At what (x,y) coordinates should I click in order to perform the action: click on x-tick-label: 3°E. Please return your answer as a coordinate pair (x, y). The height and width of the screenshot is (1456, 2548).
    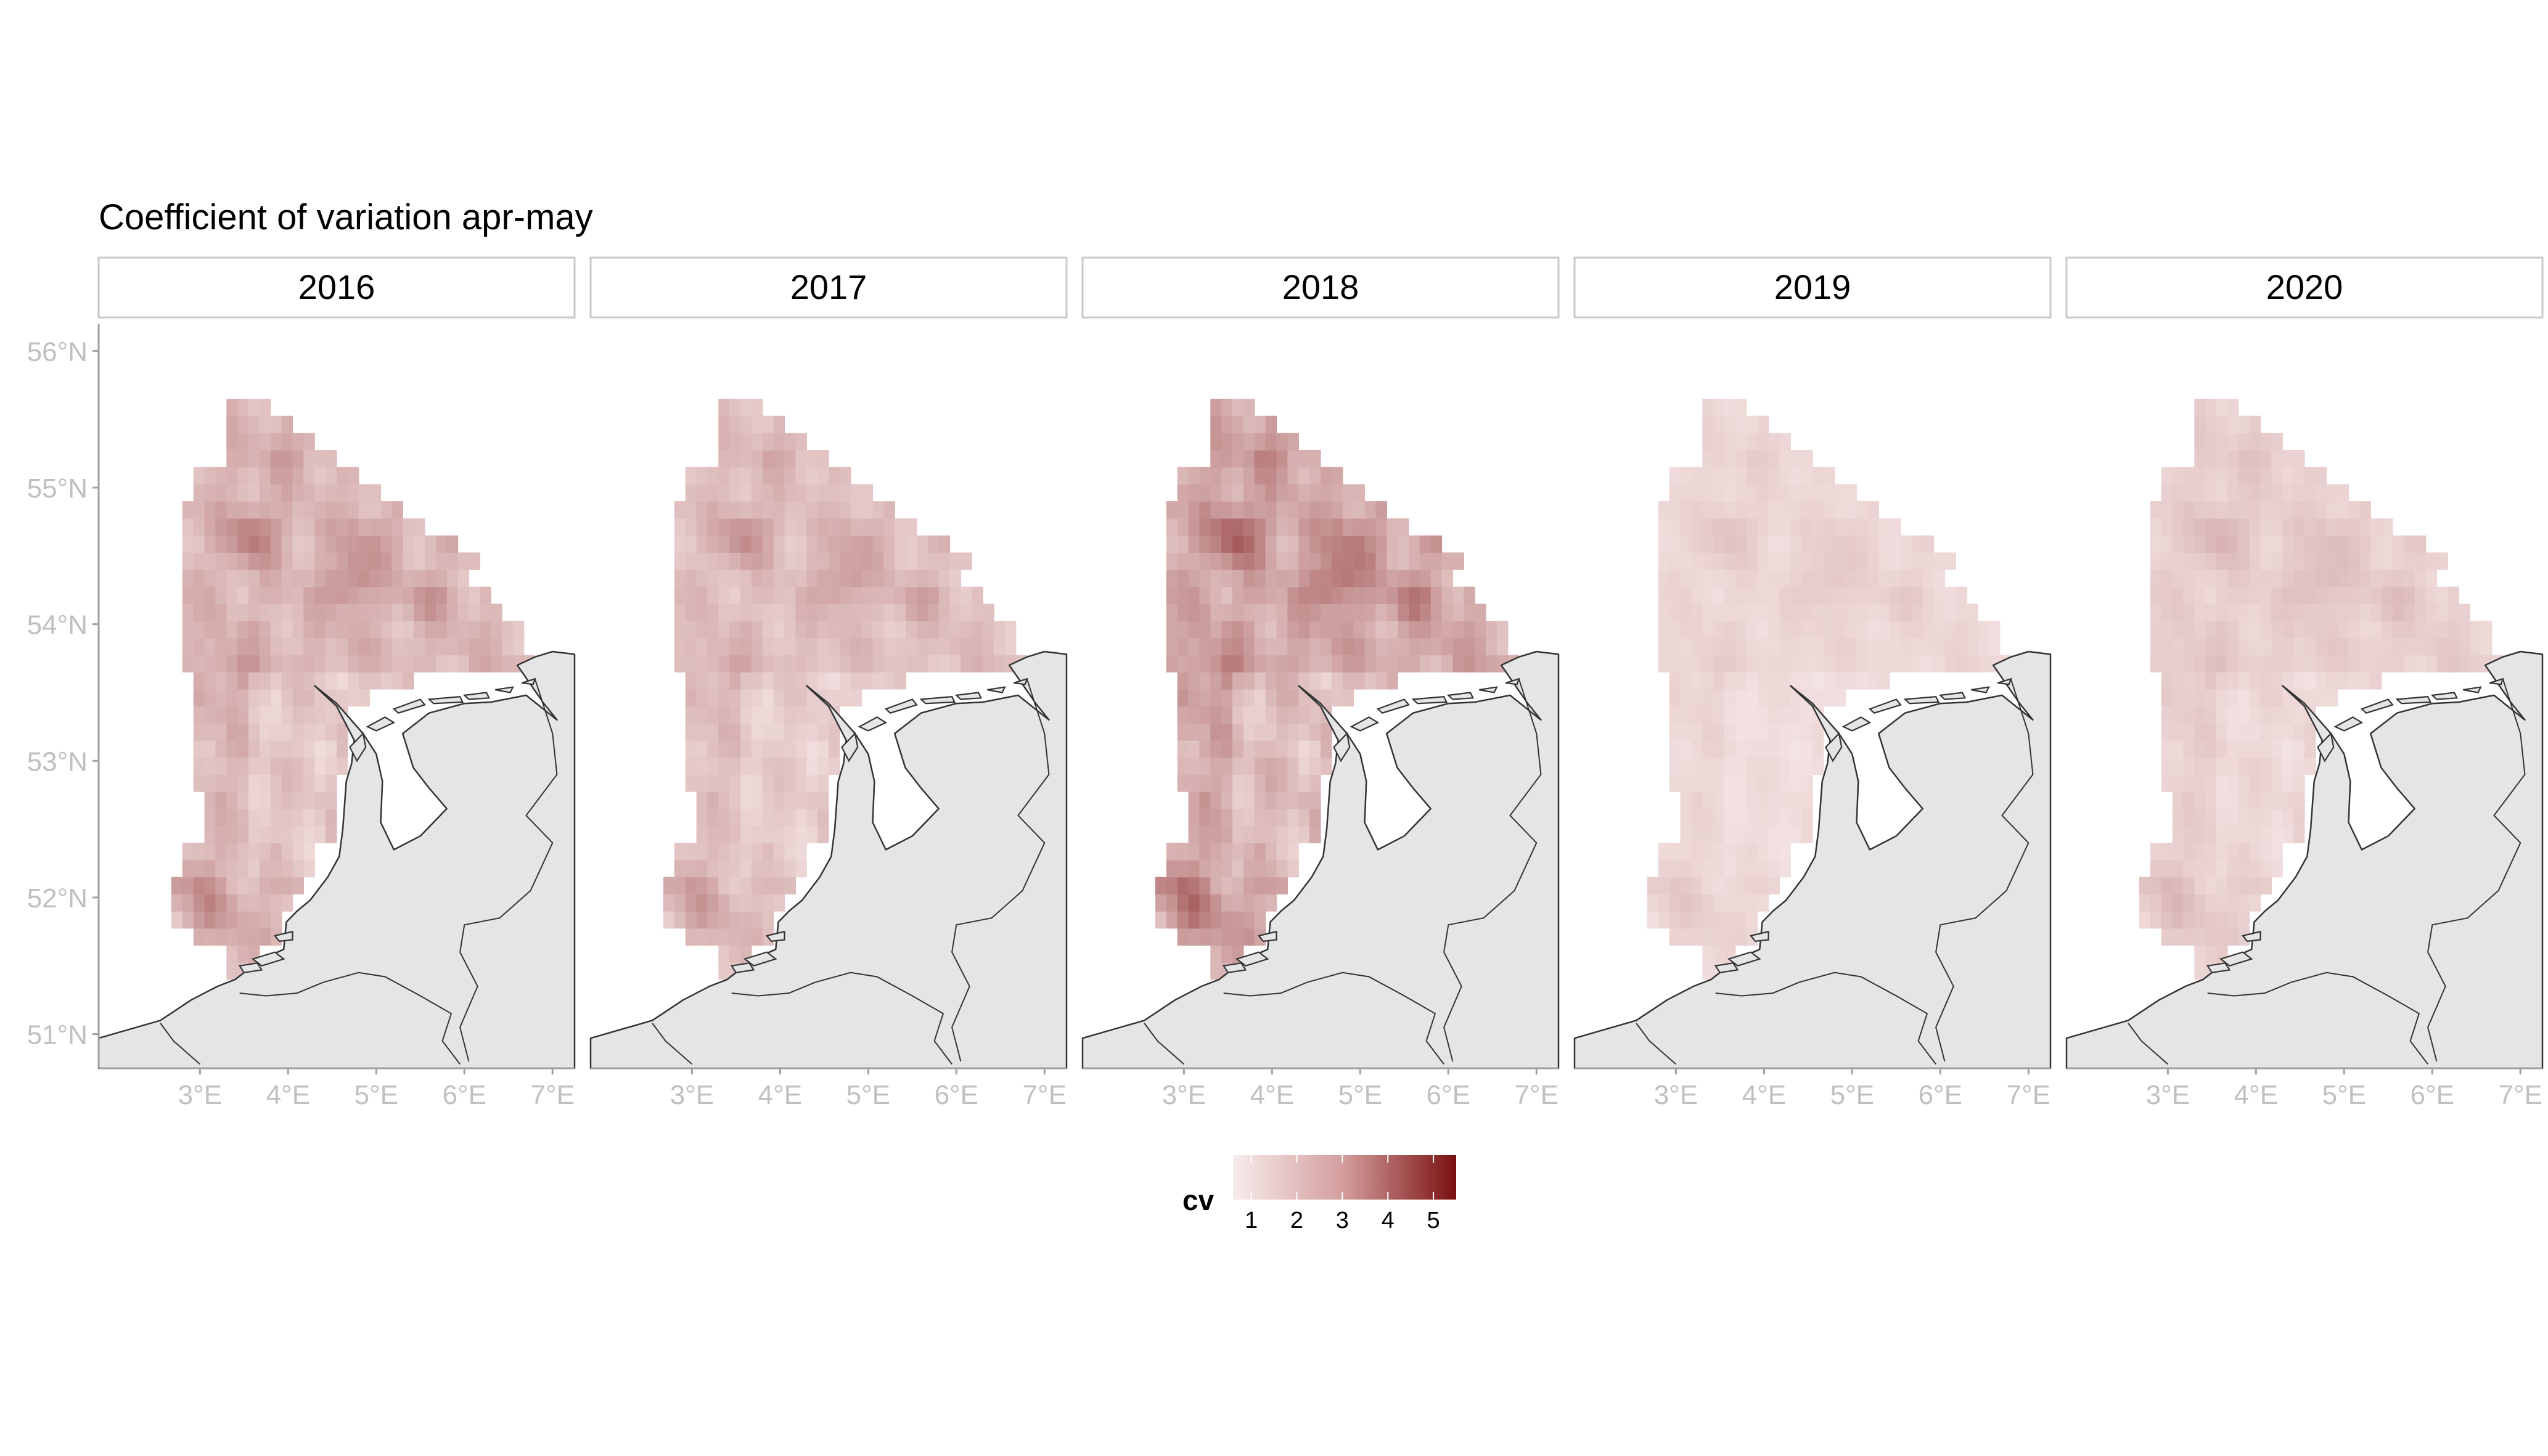
    Looking at the image, I should click on (1676, 1095).